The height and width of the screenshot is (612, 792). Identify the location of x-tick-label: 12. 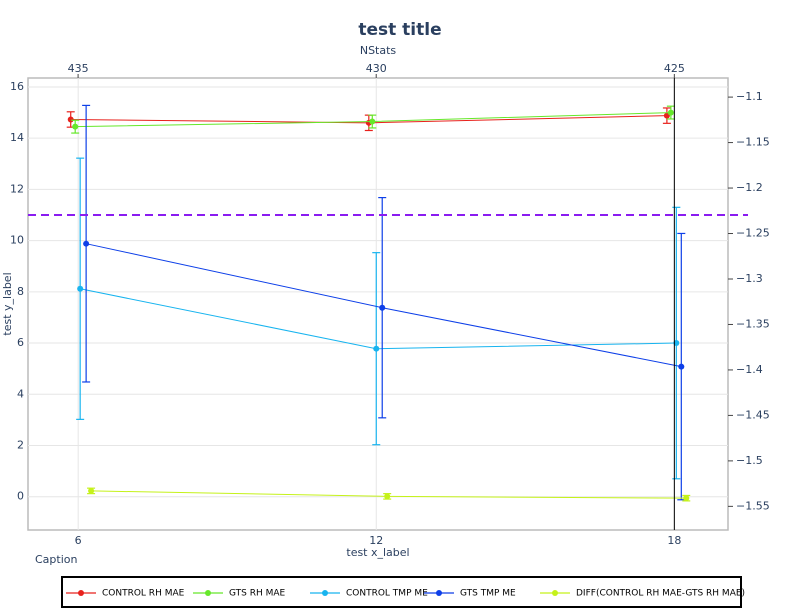
(376, 540).